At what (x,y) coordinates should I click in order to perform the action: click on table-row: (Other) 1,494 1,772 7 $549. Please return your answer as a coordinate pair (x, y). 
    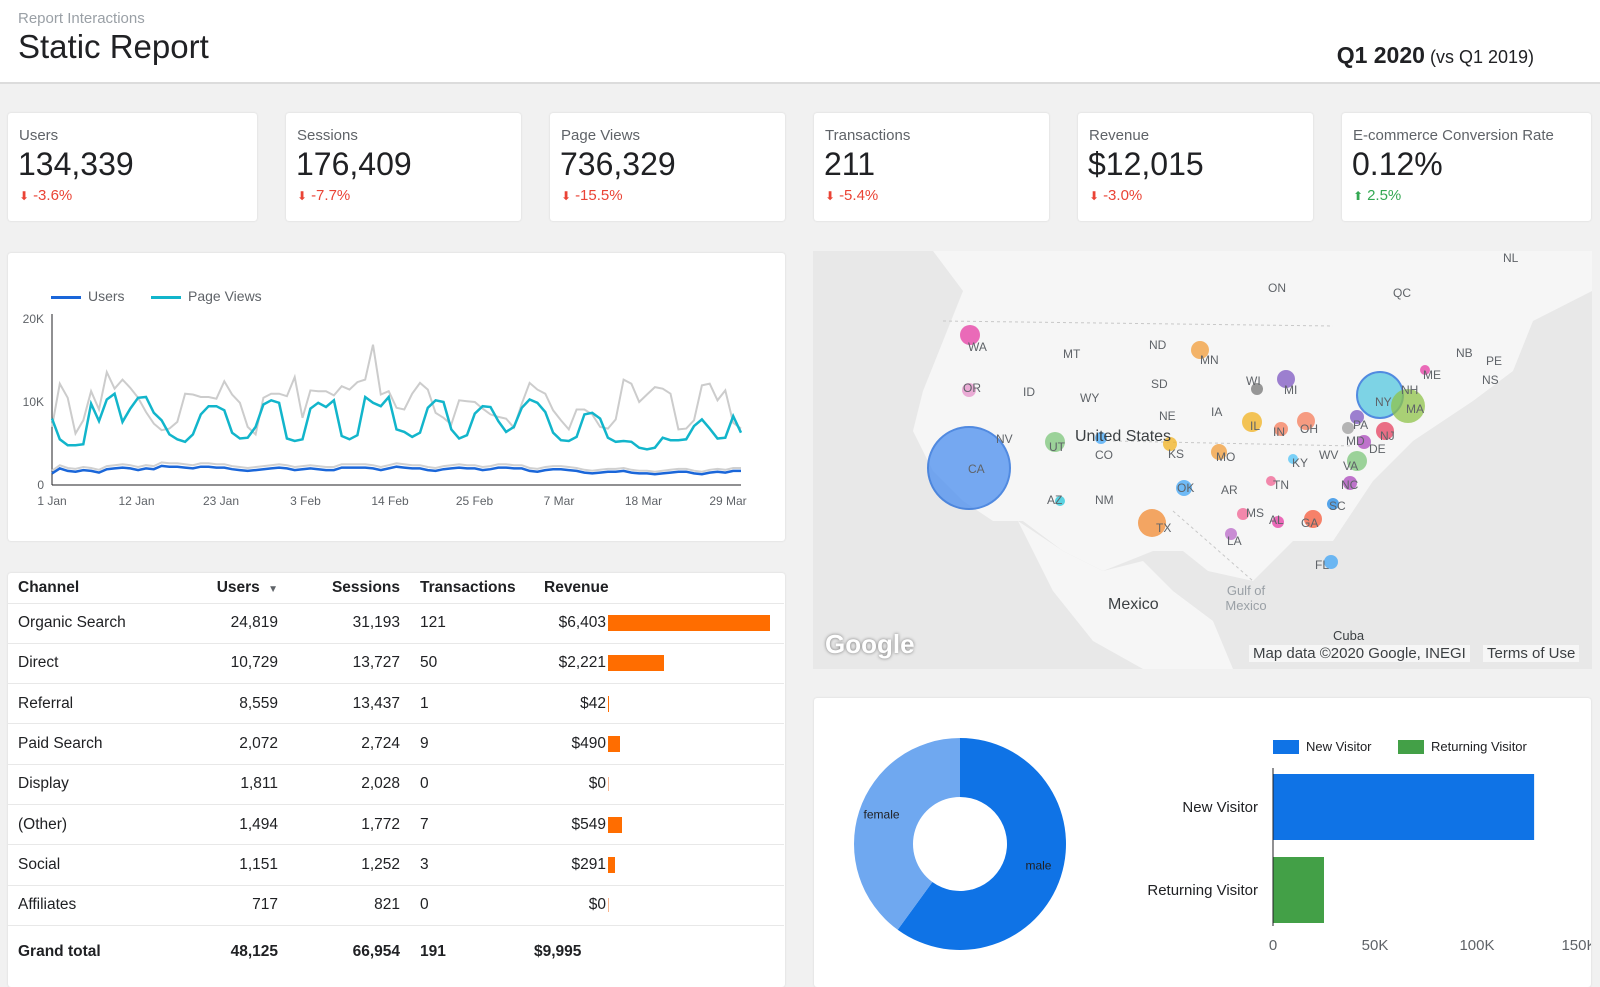
    Looking at the image, I should click on (396, 824).